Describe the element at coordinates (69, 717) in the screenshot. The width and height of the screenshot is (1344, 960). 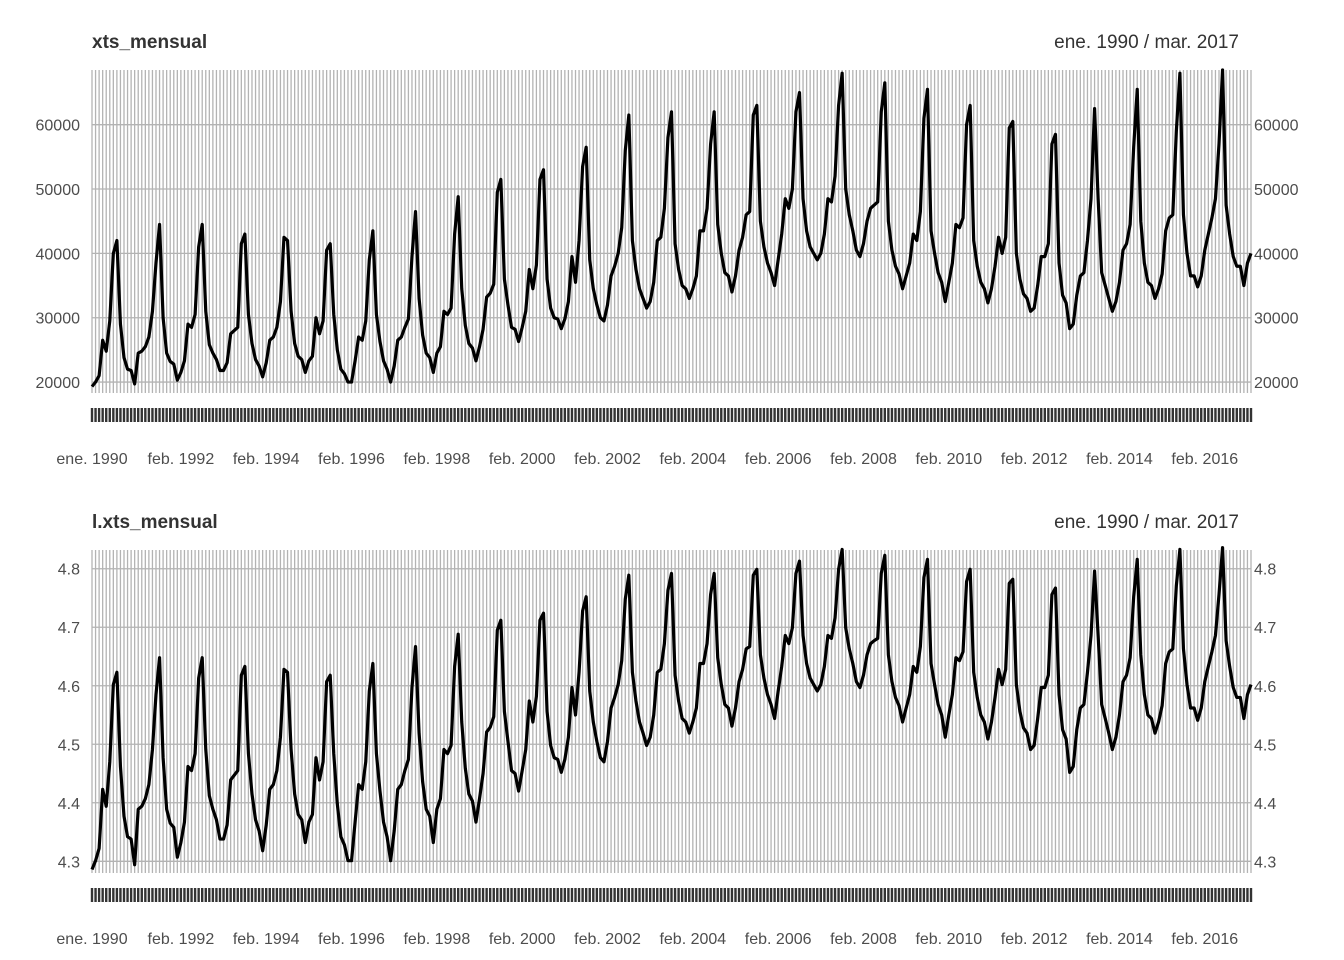
I see `y-axis-left: 4.3 4.4 4.5 4.6 4.7 4.8` at that location.